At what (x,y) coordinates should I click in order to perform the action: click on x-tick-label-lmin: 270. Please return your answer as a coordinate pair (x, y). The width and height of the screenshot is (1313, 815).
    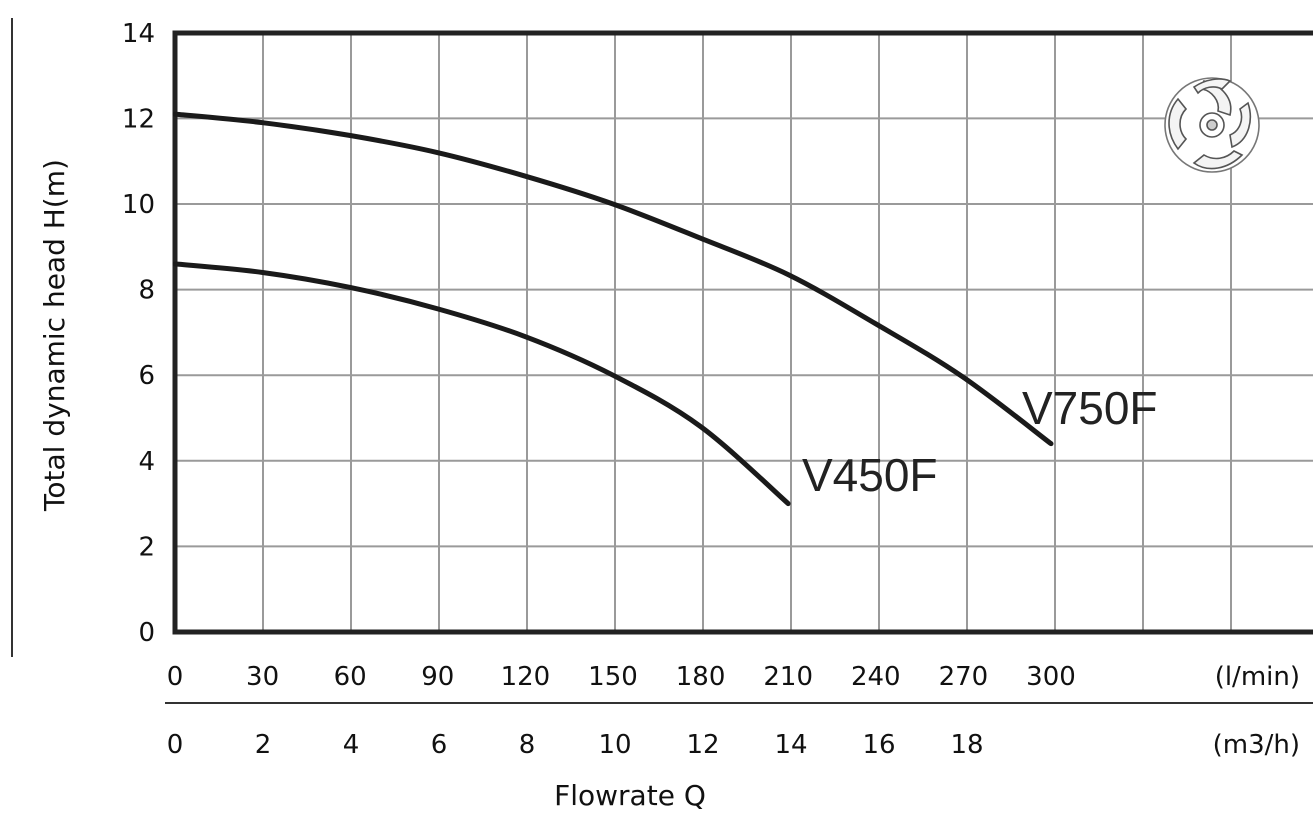
    Looking at the image, I should click on (964, 677).